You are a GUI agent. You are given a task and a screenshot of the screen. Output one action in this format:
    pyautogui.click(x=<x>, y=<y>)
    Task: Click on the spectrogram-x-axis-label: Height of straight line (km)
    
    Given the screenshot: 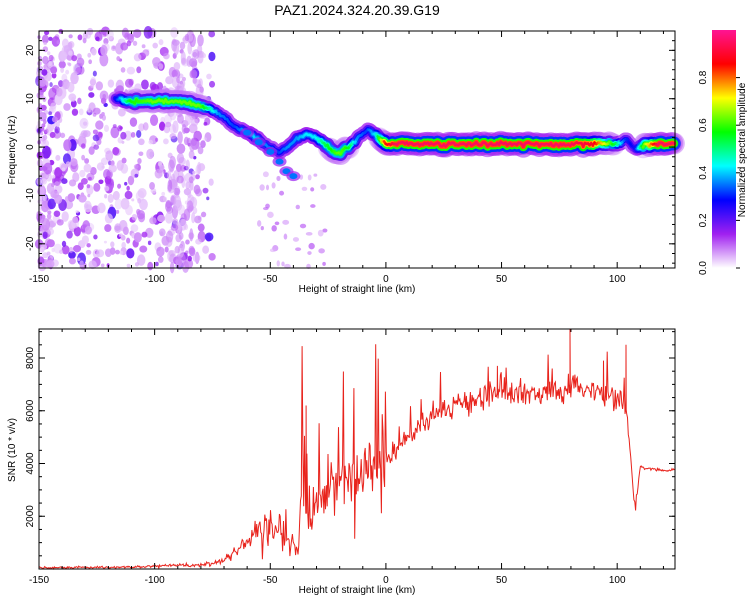 What is the action you would take?
    pyautogui.click(x=357, y=289)
    